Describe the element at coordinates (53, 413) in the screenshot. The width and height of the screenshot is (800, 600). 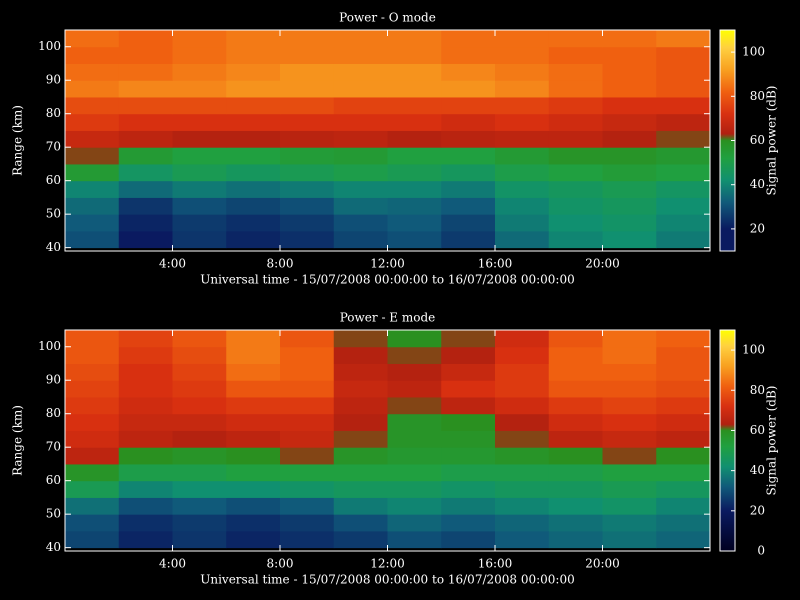
I see `y-tick-label: 80` at that location.